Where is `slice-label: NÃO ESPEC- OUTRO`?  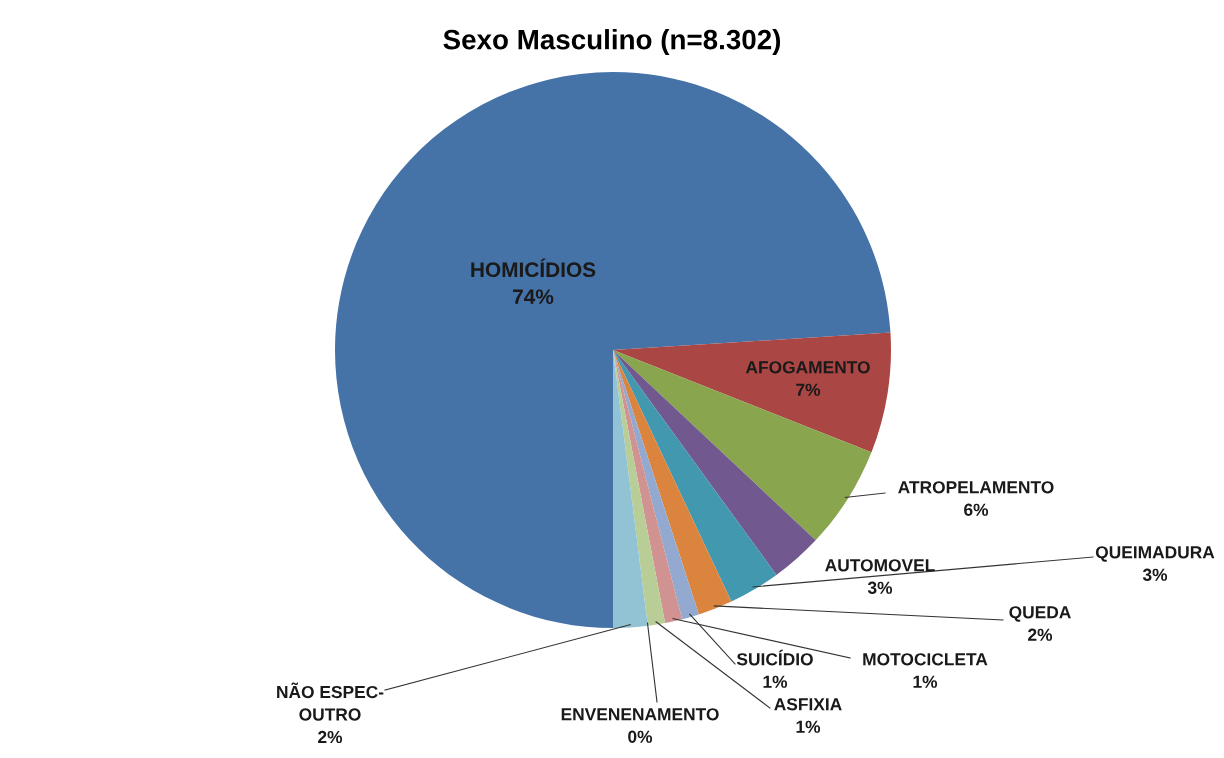
slice-label: NÃO ESPEC- OUTRO is located at coordinates (330, 701).